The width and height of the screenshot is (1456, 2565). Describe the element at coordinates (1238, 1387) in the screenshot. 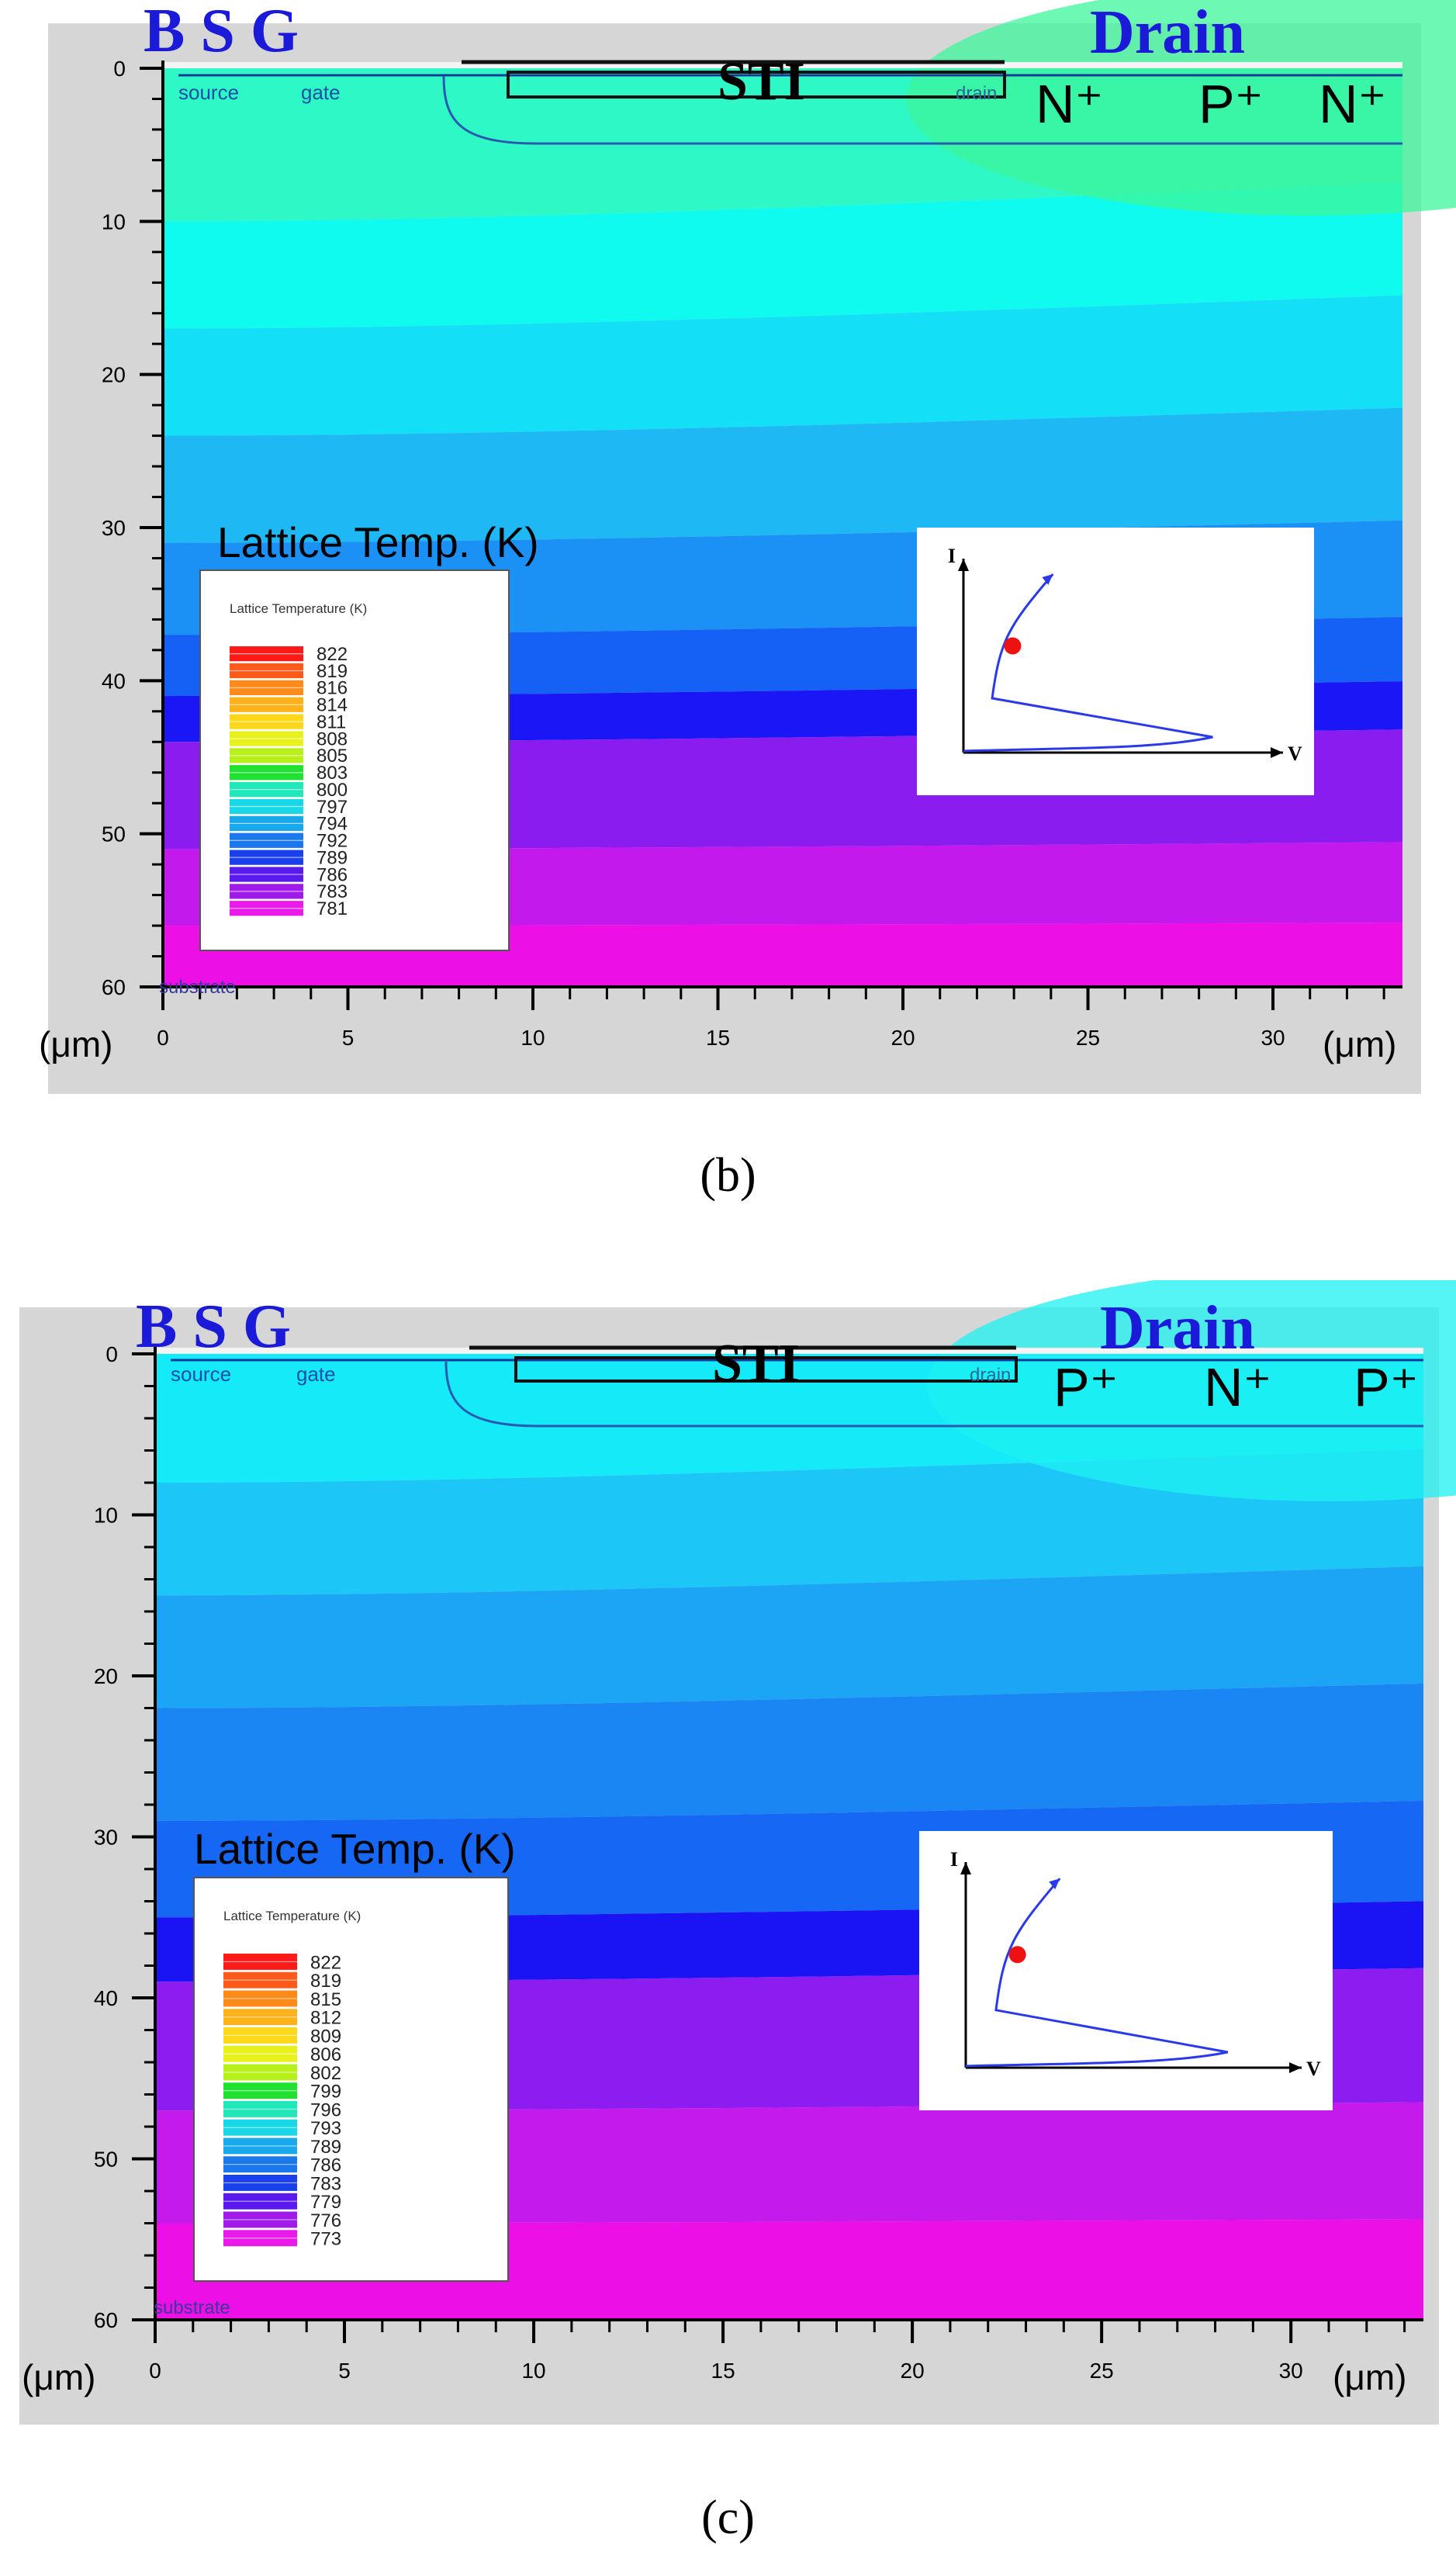

I see `diffusion-2: N⁺` at that location.